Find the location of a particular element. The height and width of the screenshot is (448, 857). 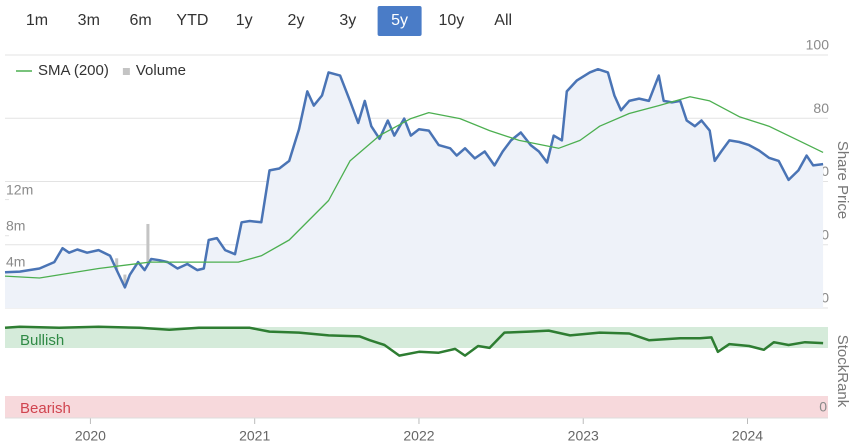

range-button: 2y is located at coordinates (296, 20).